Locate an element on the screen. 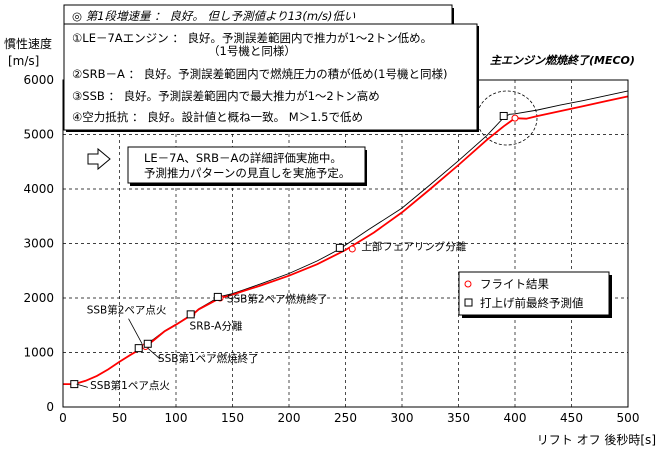 This screenshot has height=449, width=659. note-line-1: LE－7A、SRB－Aの詳細評価実施中。 is located at coordinates (243, 158).